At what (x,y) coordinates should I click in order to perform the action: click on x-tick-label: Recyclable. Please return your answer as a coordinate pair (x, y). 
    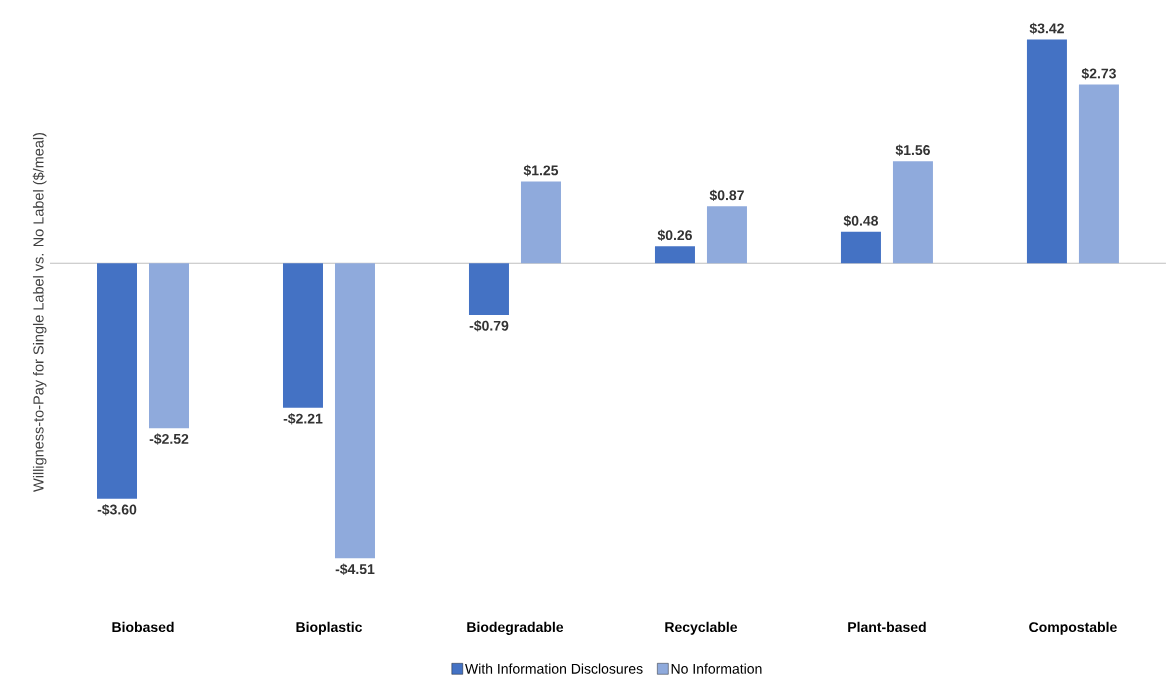
    Looking at the image, I should click on (701, 628).